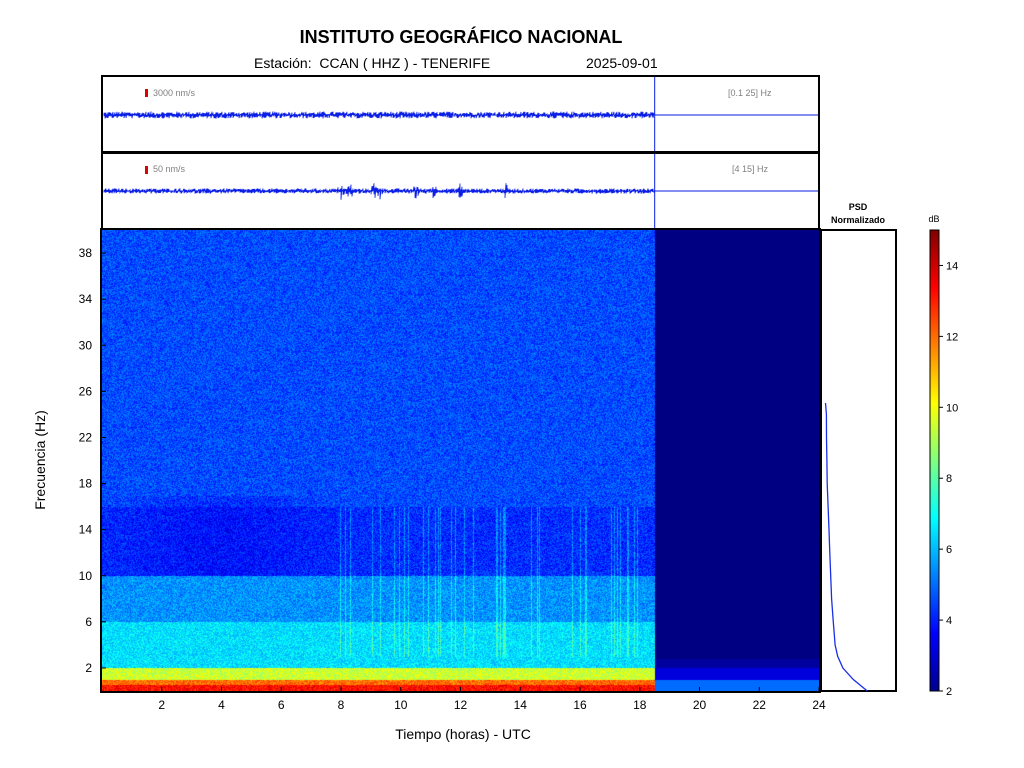 This screenshot has height=768, width=1024. Describe the element at coordinates (858, 220) in the screenshot. I see `psd-title-line2: Normalizado` at that location.